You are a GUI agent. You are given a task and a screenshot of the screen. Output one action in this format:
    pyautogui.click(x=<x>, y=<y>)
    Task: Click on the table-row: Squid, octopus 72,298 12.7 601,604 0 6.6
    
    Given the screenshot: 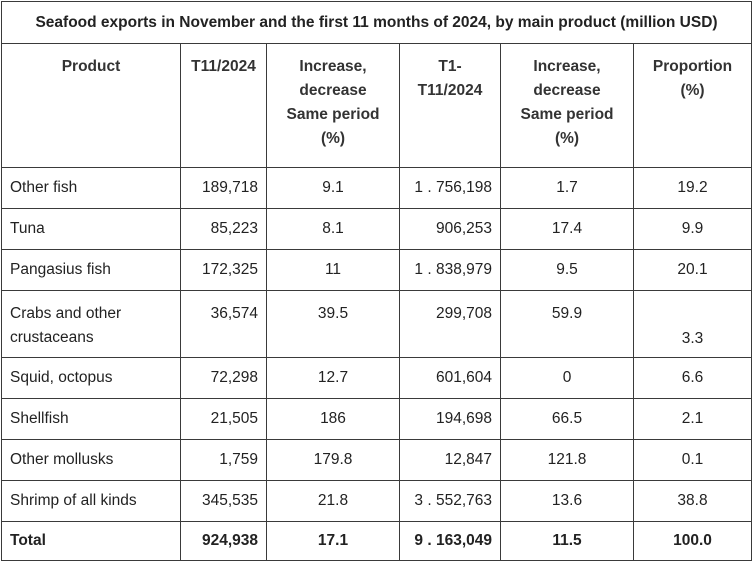 What is the action you would take?
    pyautogui.click(x=377, y=378)
    